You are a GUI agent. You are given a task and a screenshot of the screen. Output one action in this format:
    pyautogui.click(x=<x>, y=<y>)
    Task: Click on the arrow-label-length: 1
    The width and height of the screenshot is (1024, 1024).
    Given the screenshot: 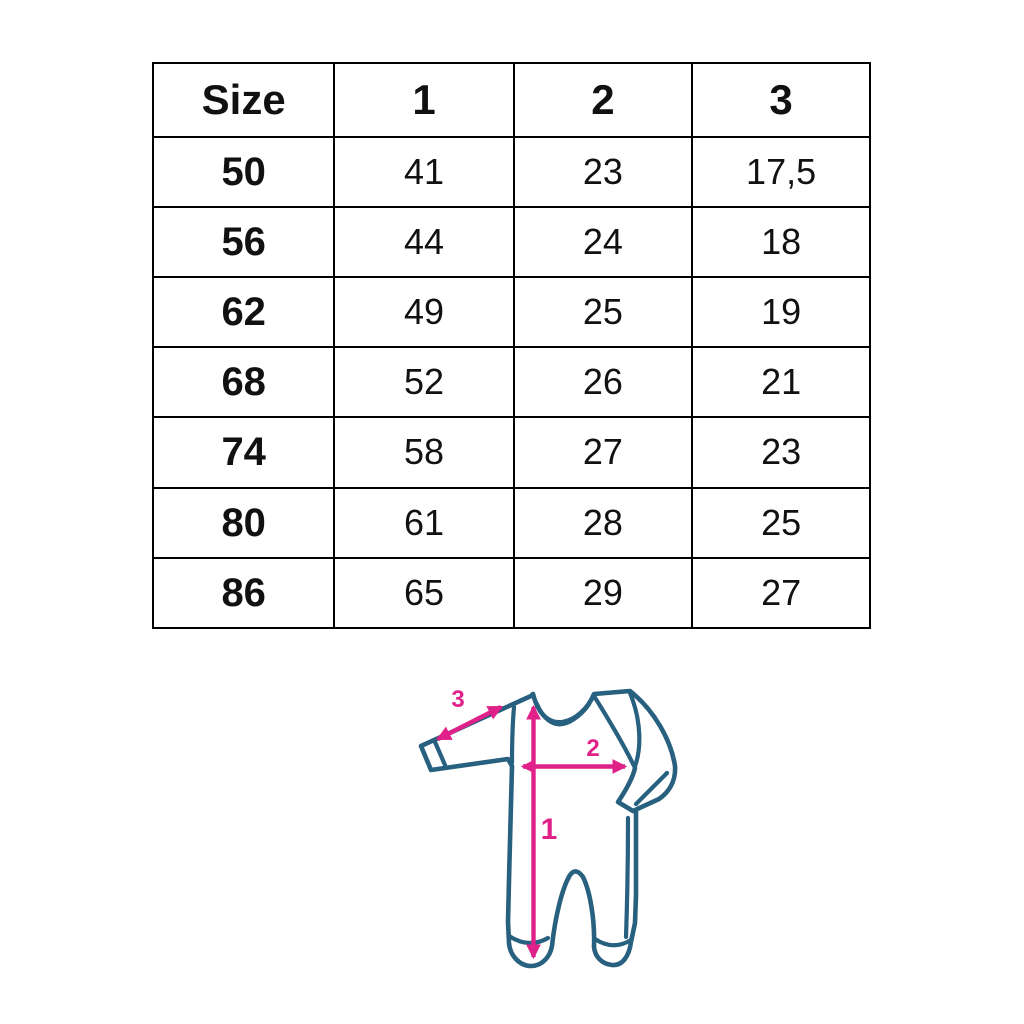 What is the action you would take?
    pyautogui.click(x=549, y=829)
    